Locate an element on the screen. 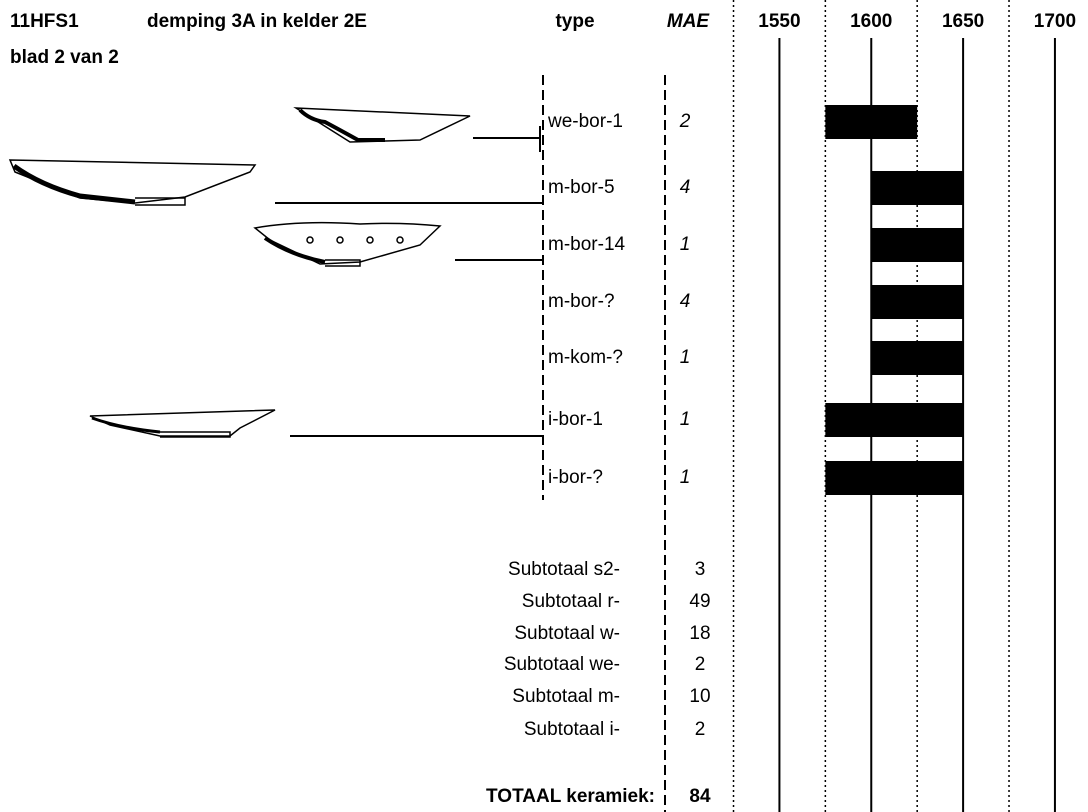 The width and height of the screenshot is (1088, 812). type-label: i-bor-? is located at coordinates (575, 477).